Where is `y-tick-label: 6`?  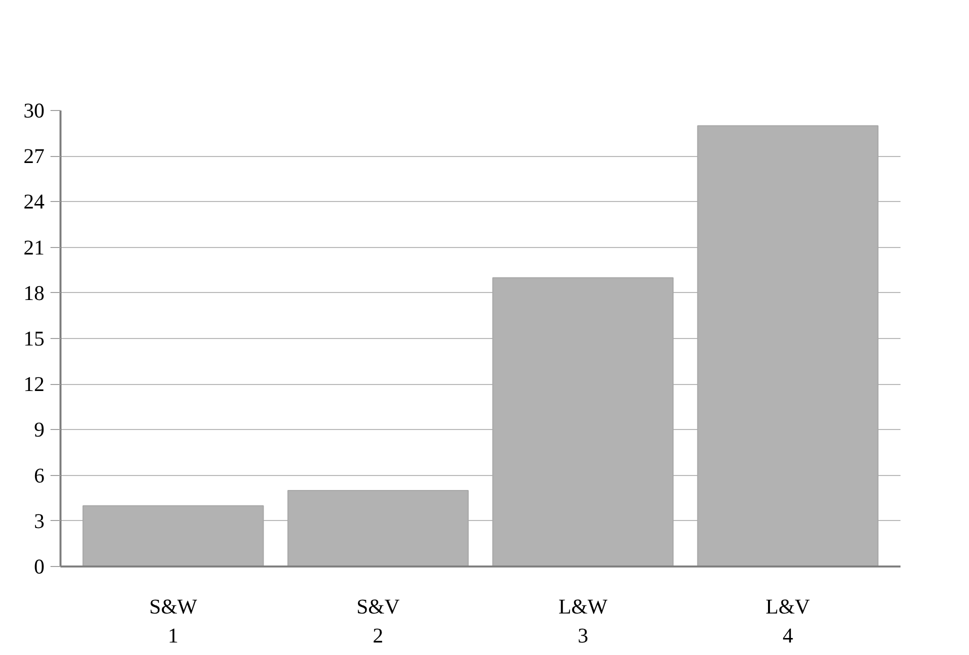 y-tick-label: 6 is located at coordinates (39, 475).